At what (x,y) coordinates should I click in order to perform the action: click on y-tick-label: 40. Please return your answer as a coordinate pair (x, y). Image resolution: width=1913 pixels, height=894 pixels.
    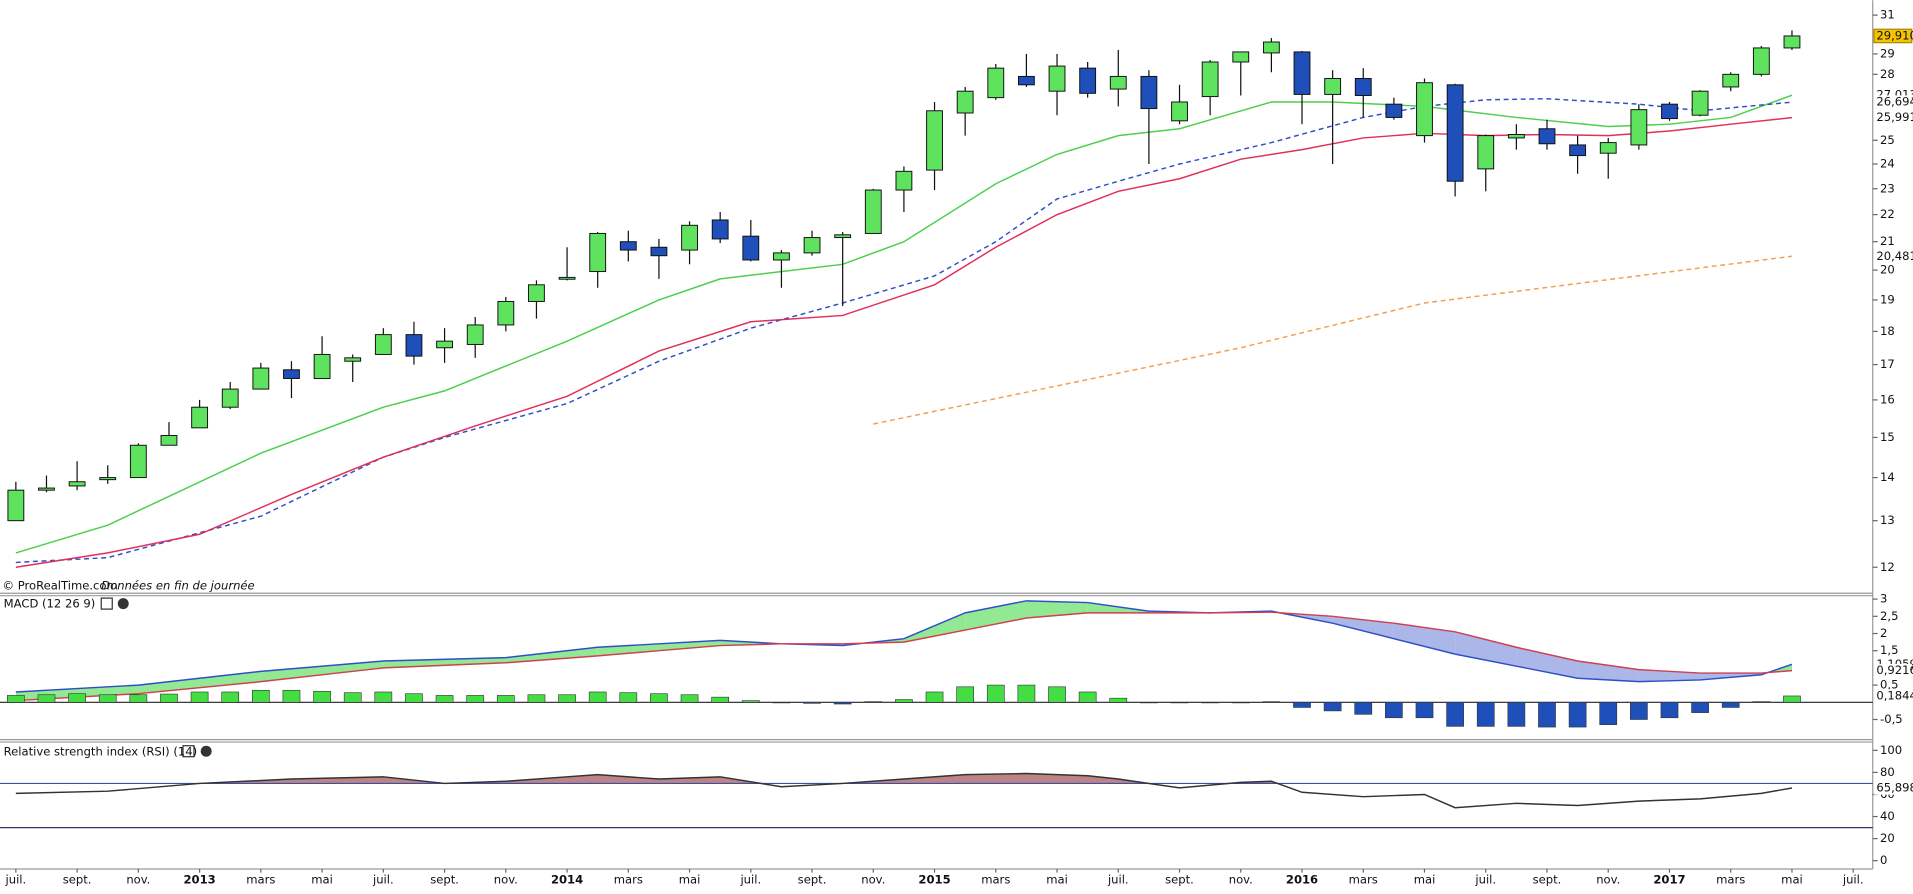
    Looking at the image, I should click on (1887, 816).